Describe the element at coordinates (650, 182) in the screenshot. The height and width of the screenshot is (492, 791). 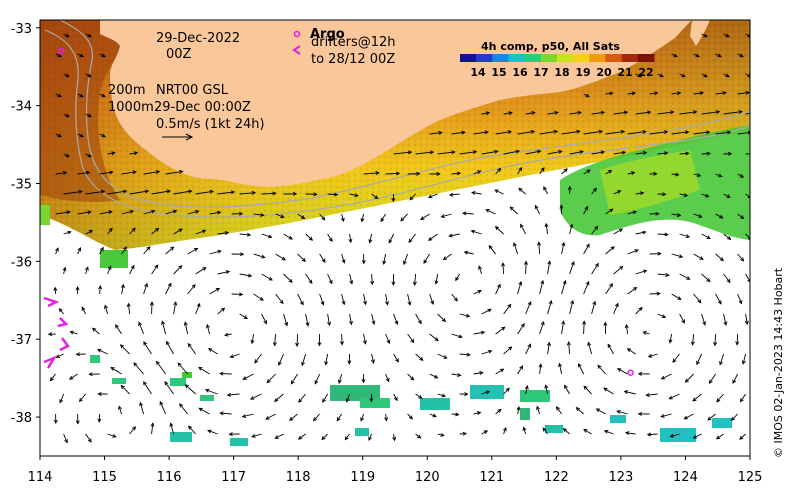
I see `sst-eastern-patch-light` at that location.